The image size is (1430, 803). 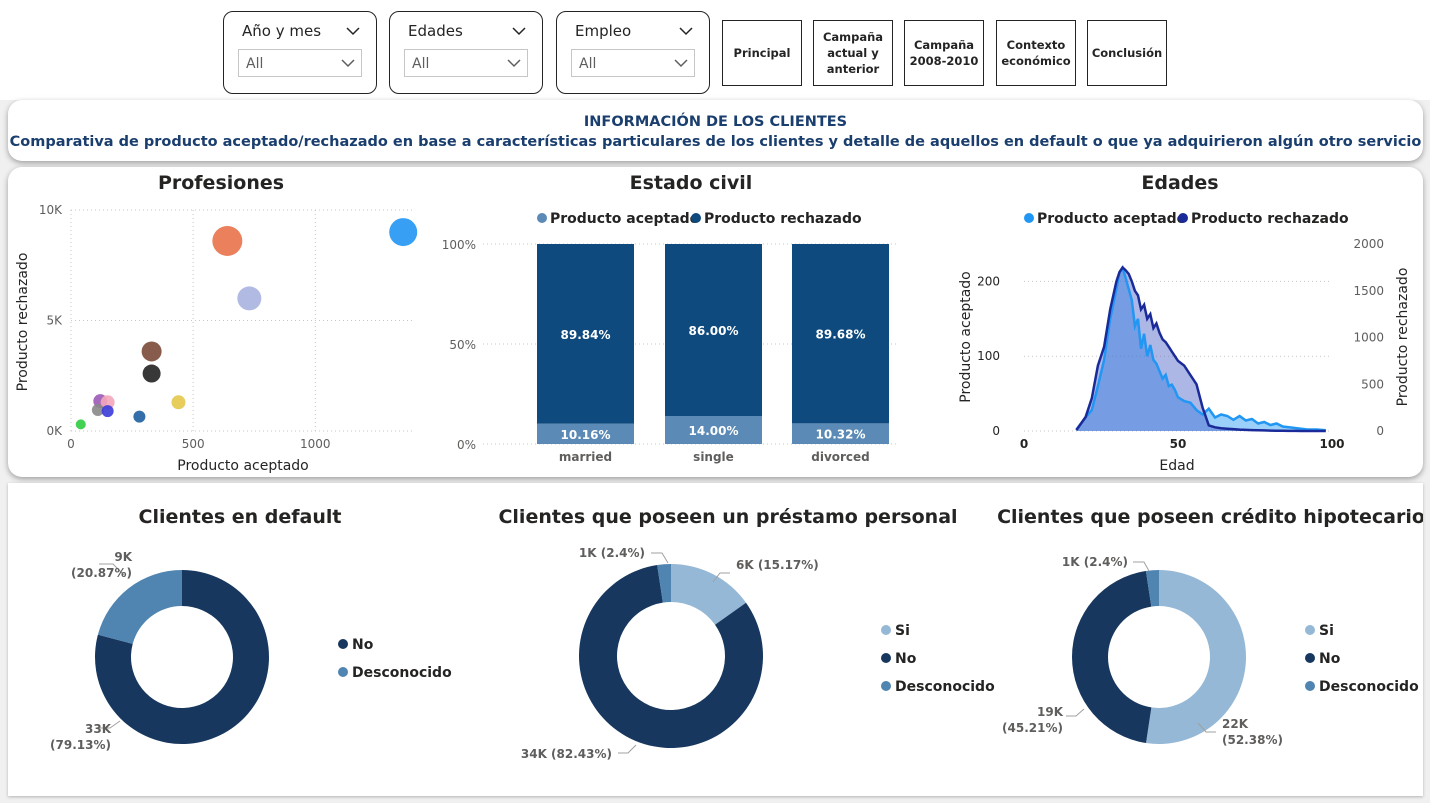 I want to click on y-tick-label: 100, so click(x=988, y=356).